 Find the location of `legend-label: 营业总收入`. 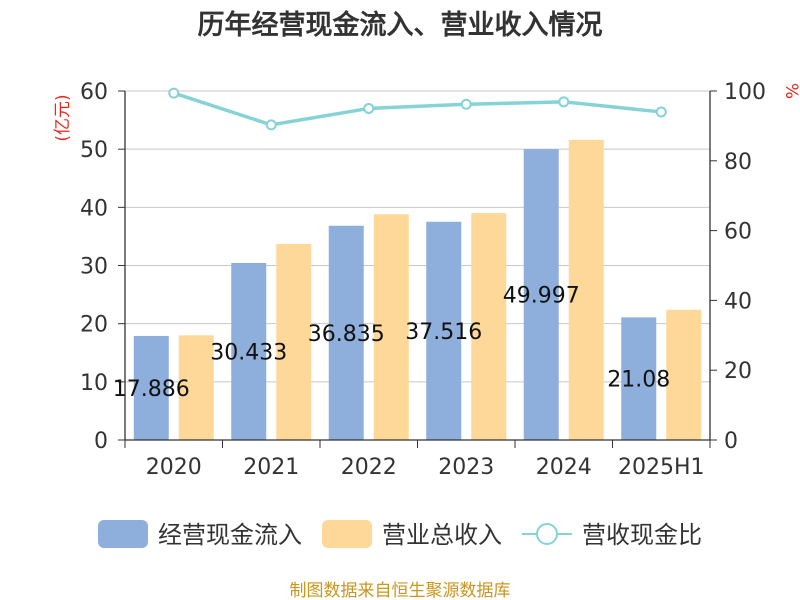

legend-label: 营业总收入 is located at coordinates (442, 535).